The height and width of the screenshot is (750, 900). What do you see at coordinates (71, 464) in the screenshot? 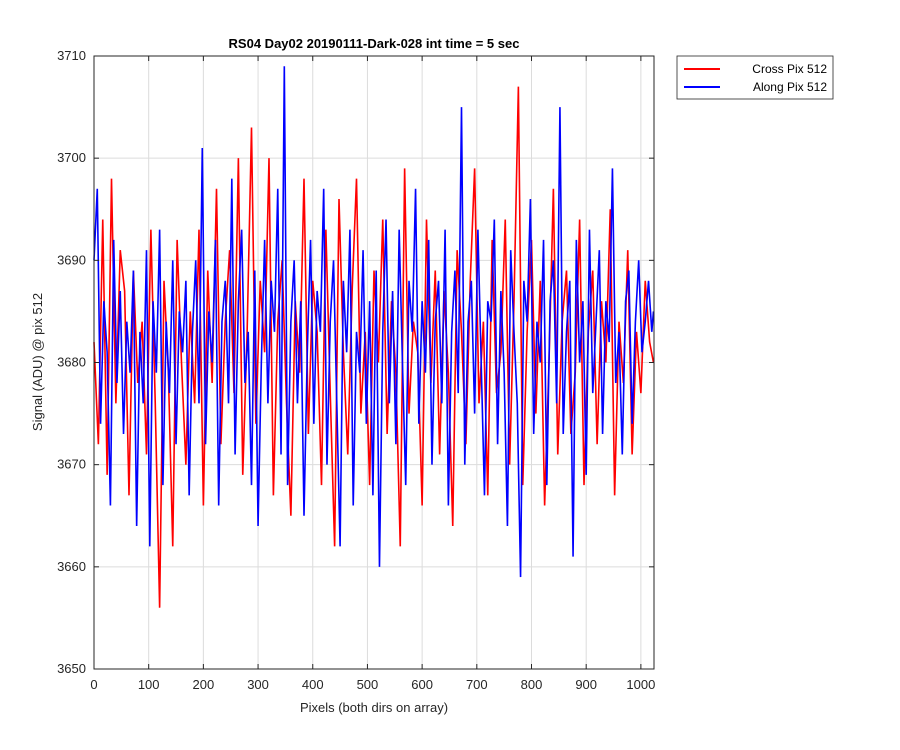
I see `y-tick-label: 3670` at bounding box center [71, 464].